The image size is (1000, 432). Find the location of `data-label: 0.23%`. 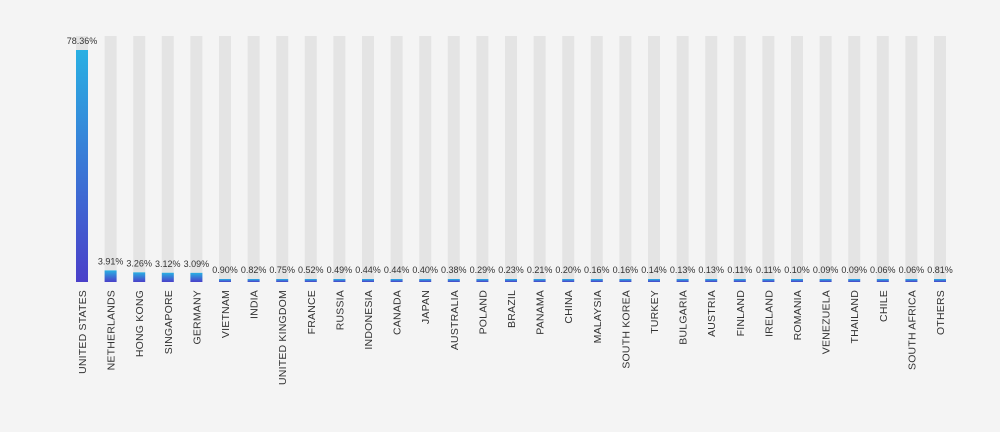

data-label: 0.23% is located at coordinates (511, 270).